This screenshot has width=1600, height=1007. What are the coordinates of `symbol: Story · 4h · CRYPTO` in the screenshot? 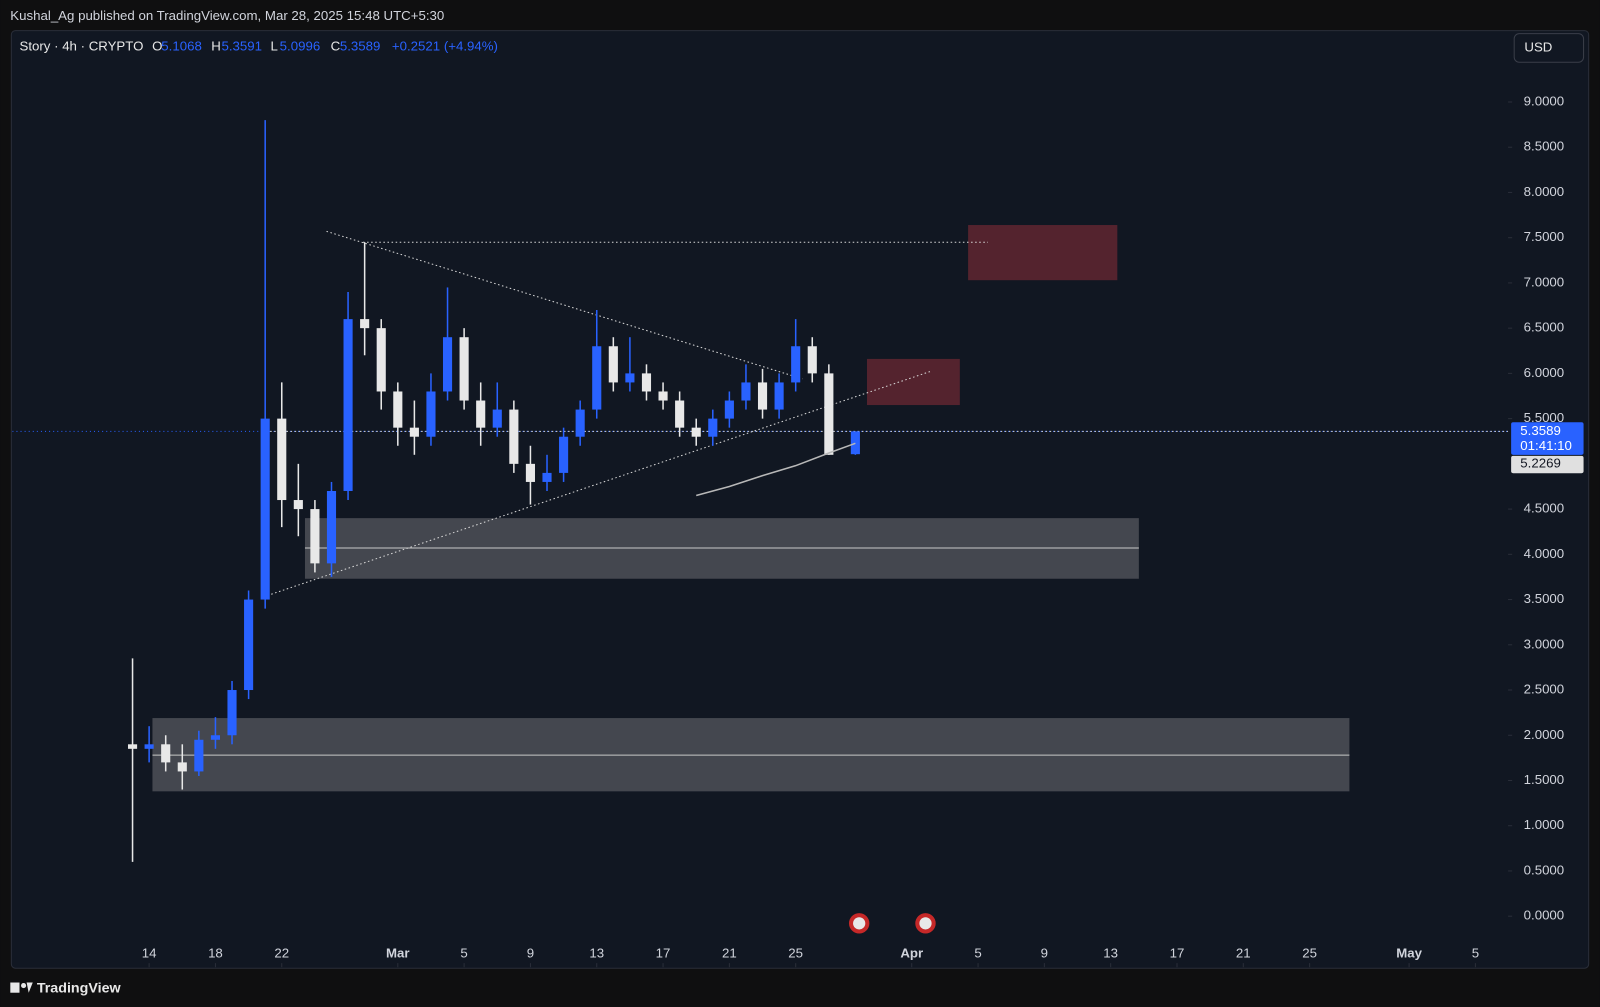 It's located at (81, 45).